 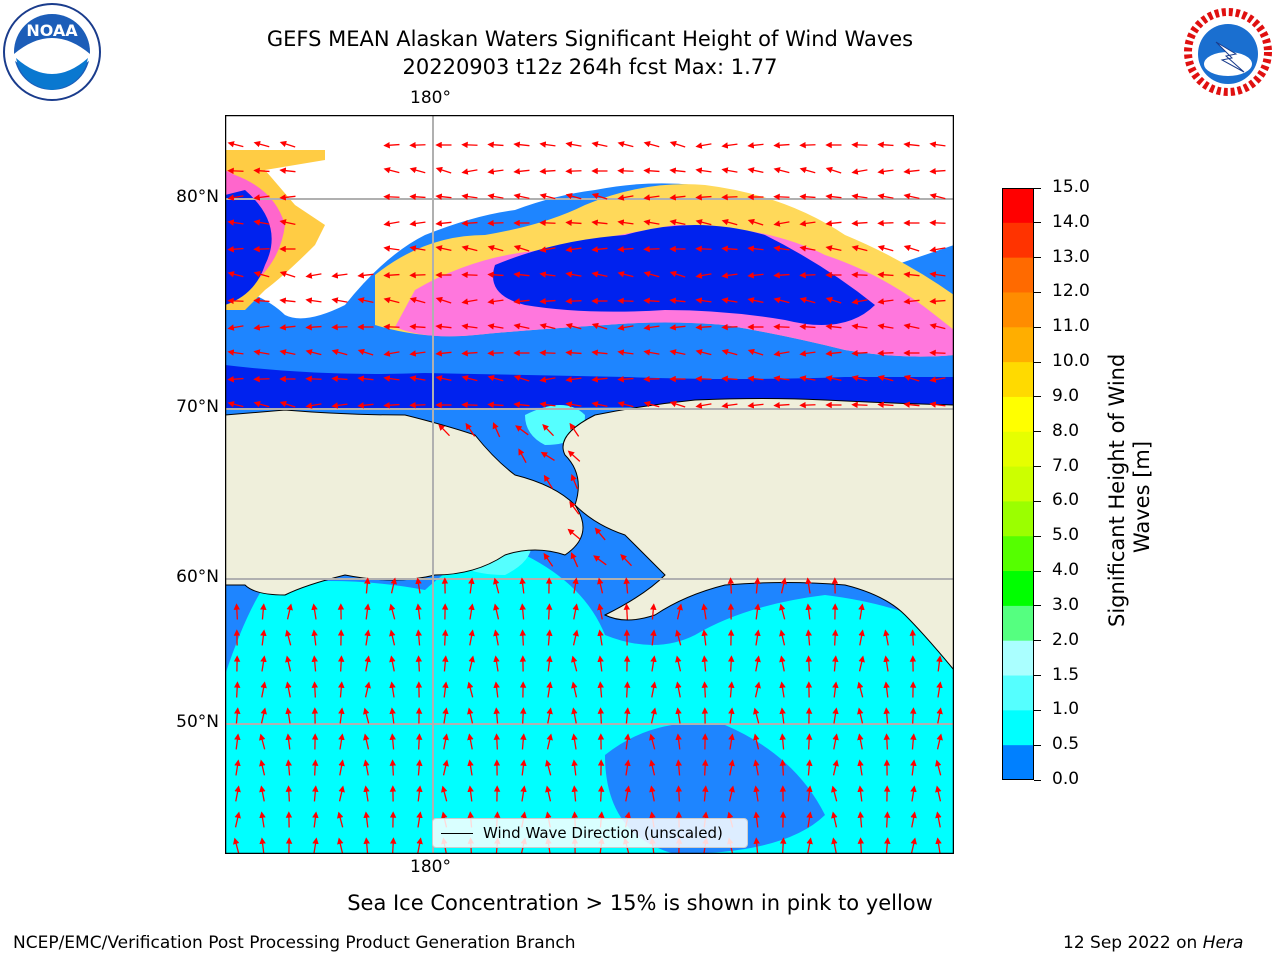 I want to click on colorbar-tick-label: 15.0, so click(x=1071, y=187).